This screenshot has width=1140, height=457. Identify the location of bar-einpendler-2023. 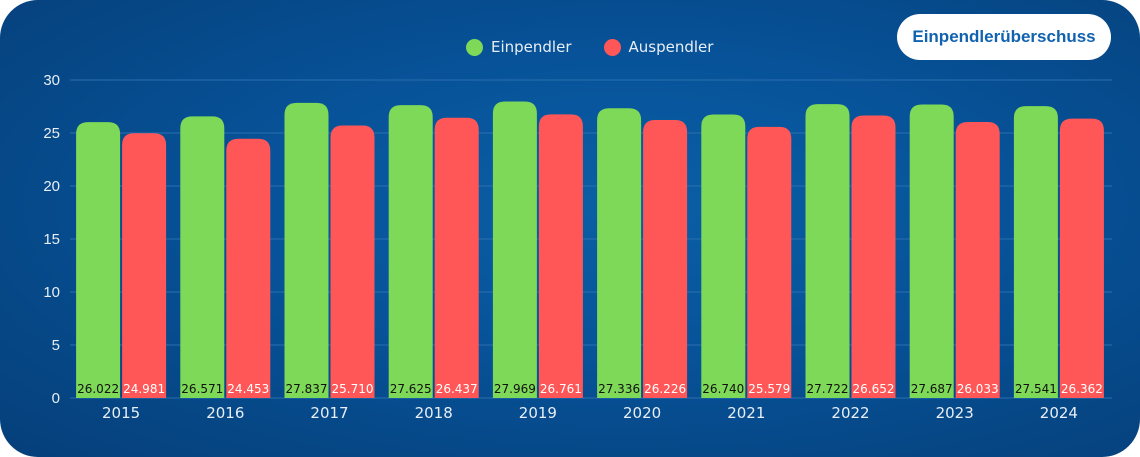
(931, 251).